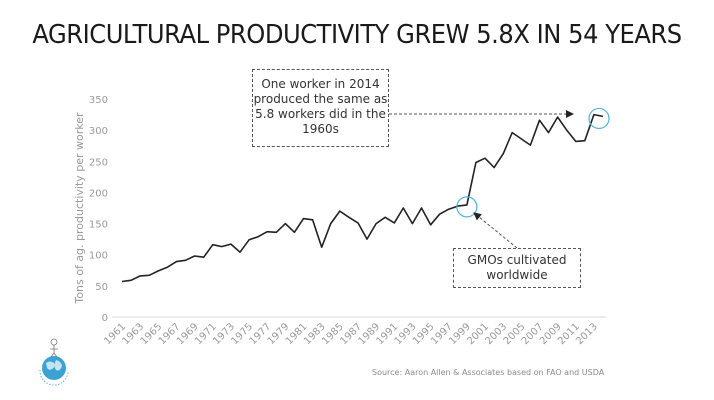  What do you see at coordinates (320, 99) in the screenshot?
I see `note-line: produced the same as` at bounding box center [320, 99].